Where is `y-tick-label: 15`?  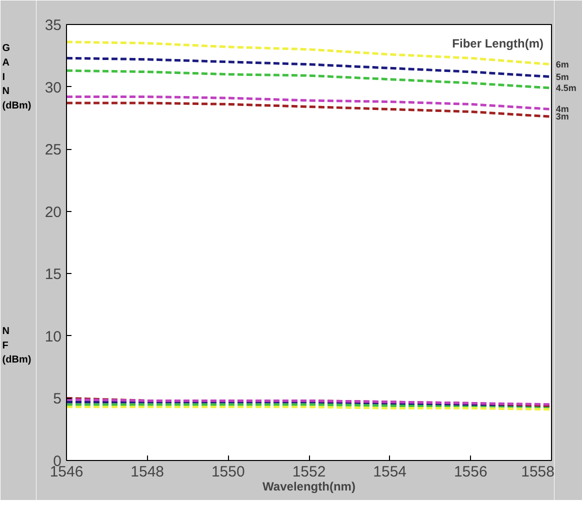 y-tick-label: 15 is located at coordinates (53, 275).